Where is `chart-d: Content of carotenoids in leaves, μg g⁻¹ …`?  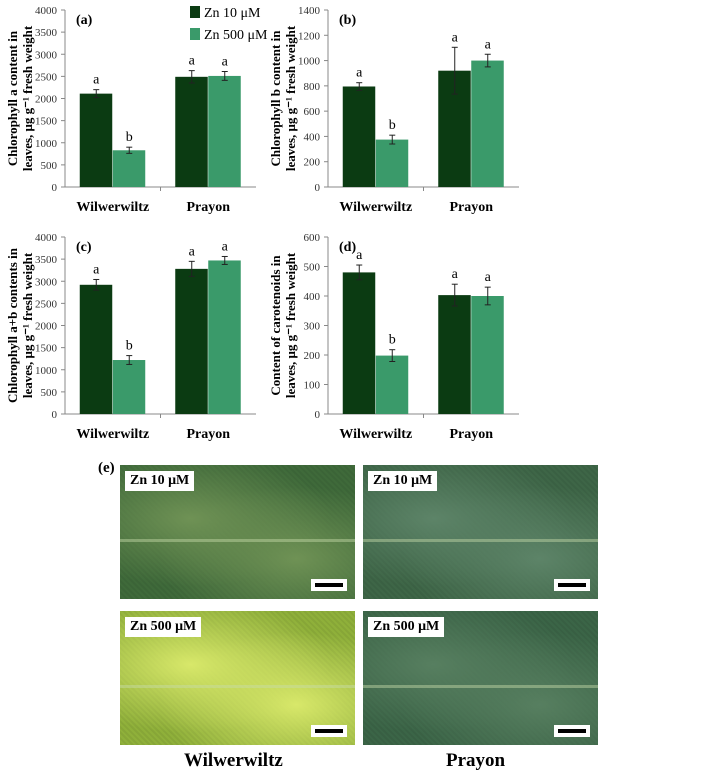 chart-d: Content of carotenoids in leaves, μg g⁻¹ … is located at coordinates (405, 339).